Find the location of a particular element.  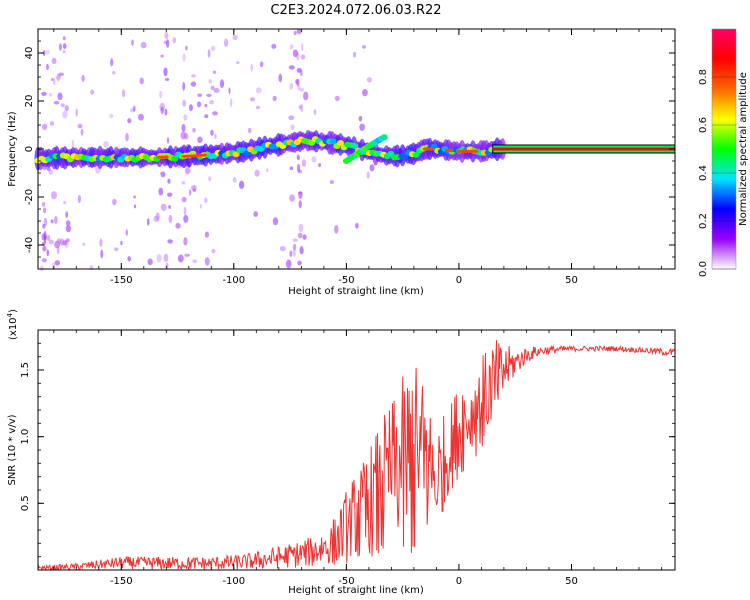

spectrogram-y-tick-label: 20 is located at coordinates (29, 101).